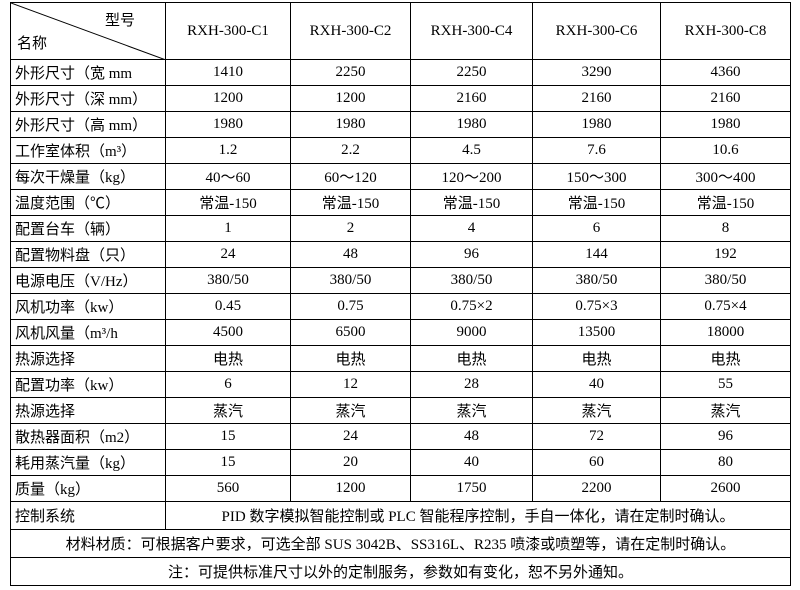 Image resolution: width=800 pixels, height=590 pixels. I want to click on data-row: 配置物料盘（只） 24 48 96 144 192, so click(400, 254).